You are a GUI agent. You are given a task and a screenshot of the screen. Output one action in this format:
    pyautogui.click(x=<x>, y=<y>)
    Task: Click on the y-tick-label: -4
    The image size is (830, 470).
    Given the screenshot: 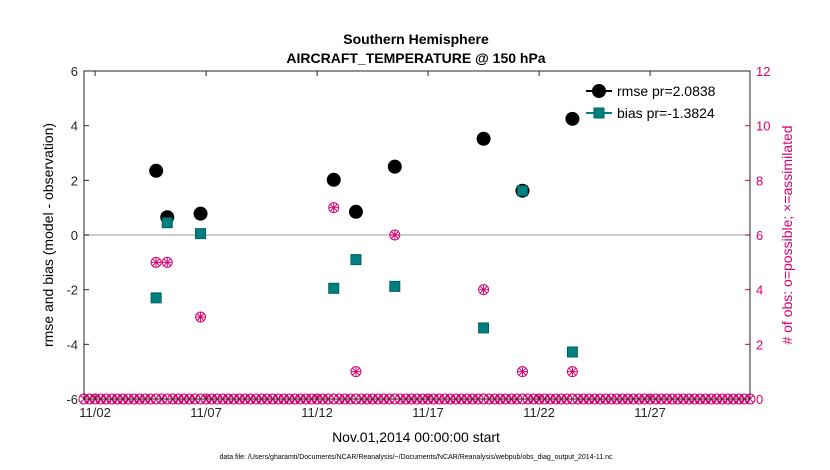 What is the action you would take?
    pyautogui.click(x=72, y=344)
    